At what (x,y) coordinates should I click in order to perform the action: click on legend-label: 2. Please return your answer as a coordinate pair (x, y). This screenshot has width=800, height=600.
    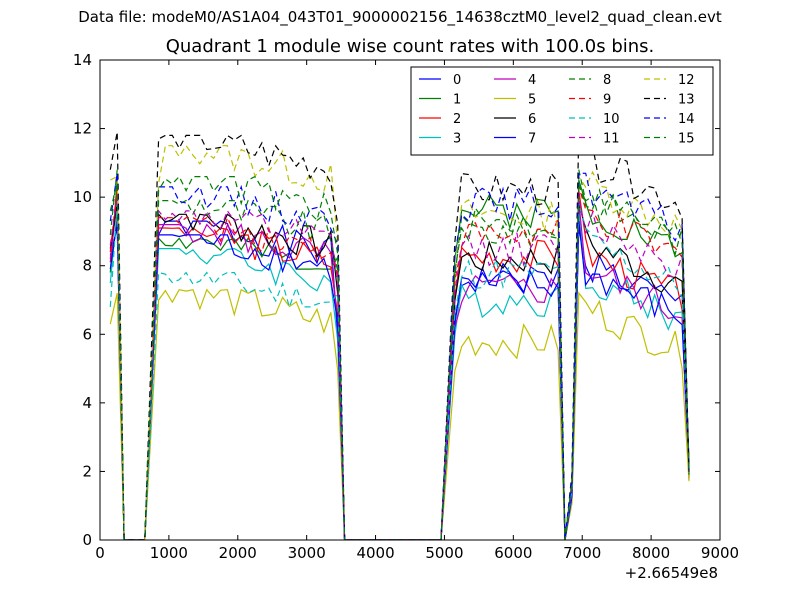
    Looking at the image, I should click on (457, 119).